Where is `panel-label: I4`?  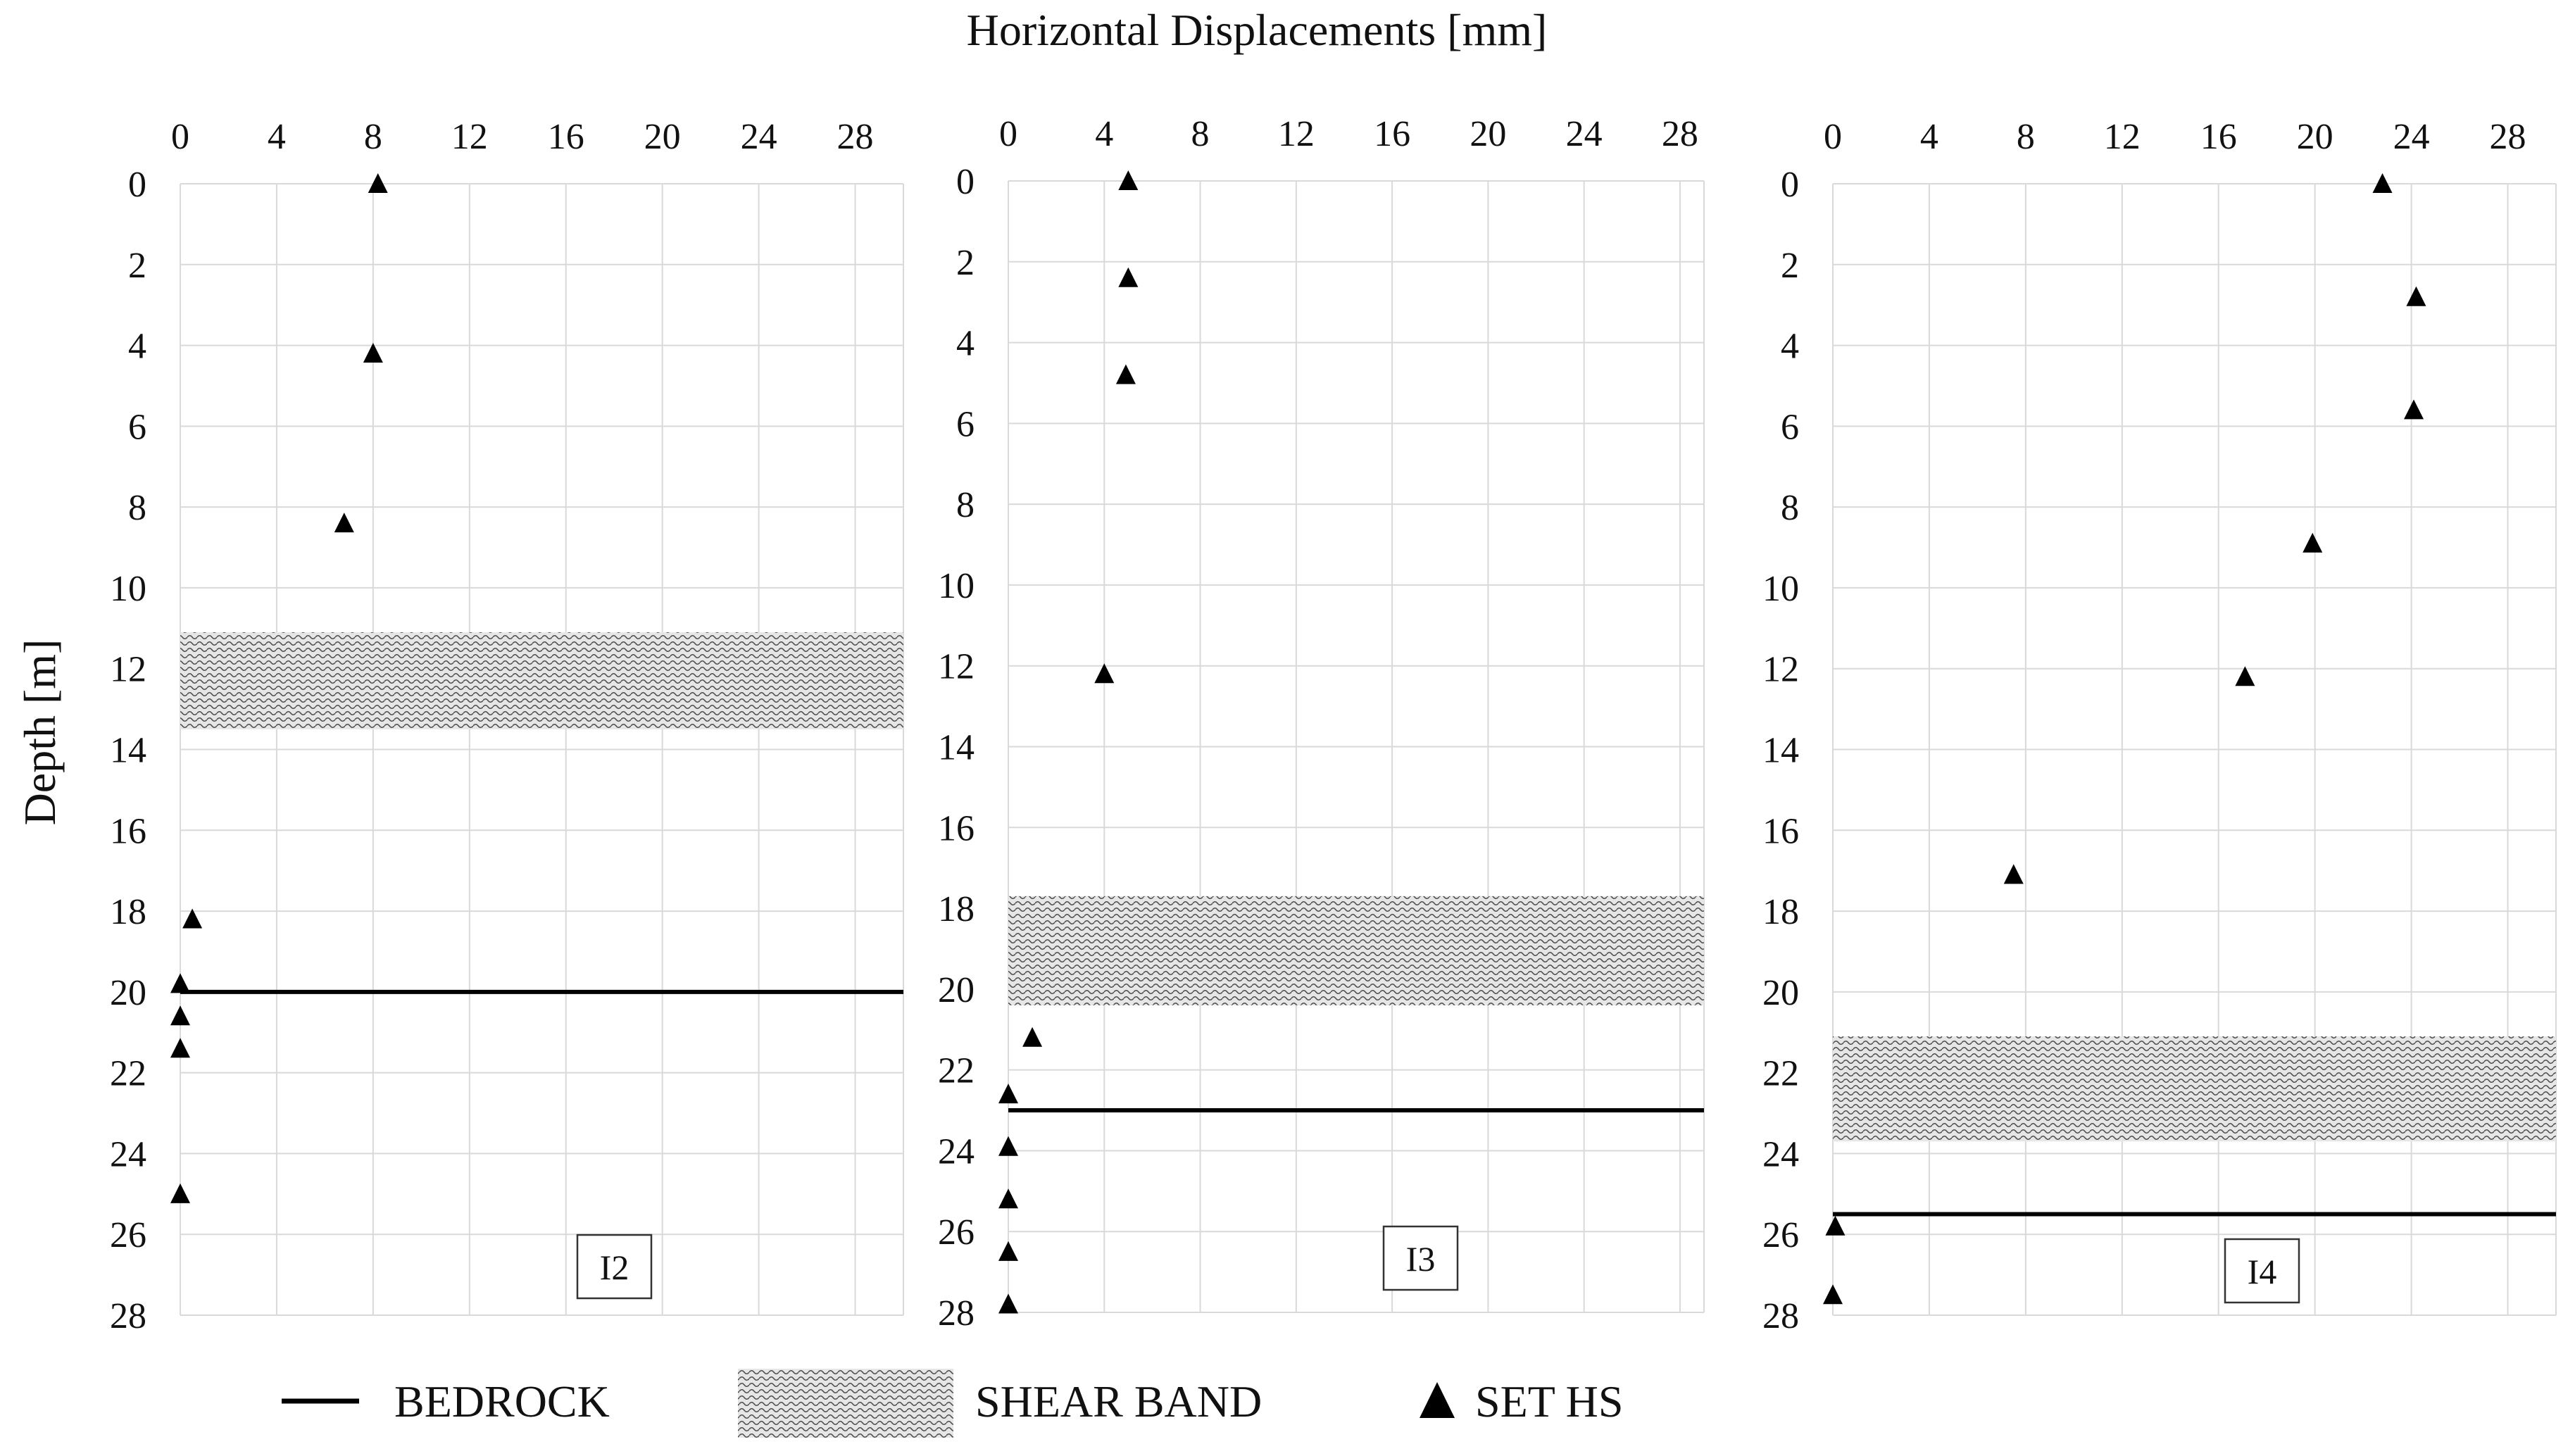 panel-label: I4 is located at coordinates (2262, 1271).